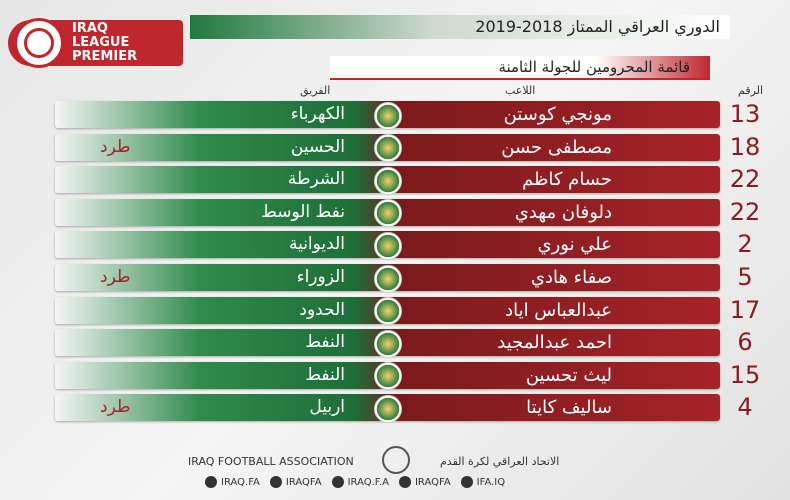 This screenshot has width=790, height=500. What do you see at coordinates (563, 212) in the screenshot?
I see `player-name: دلوفان مهدي` at bounding box center [563, 212].